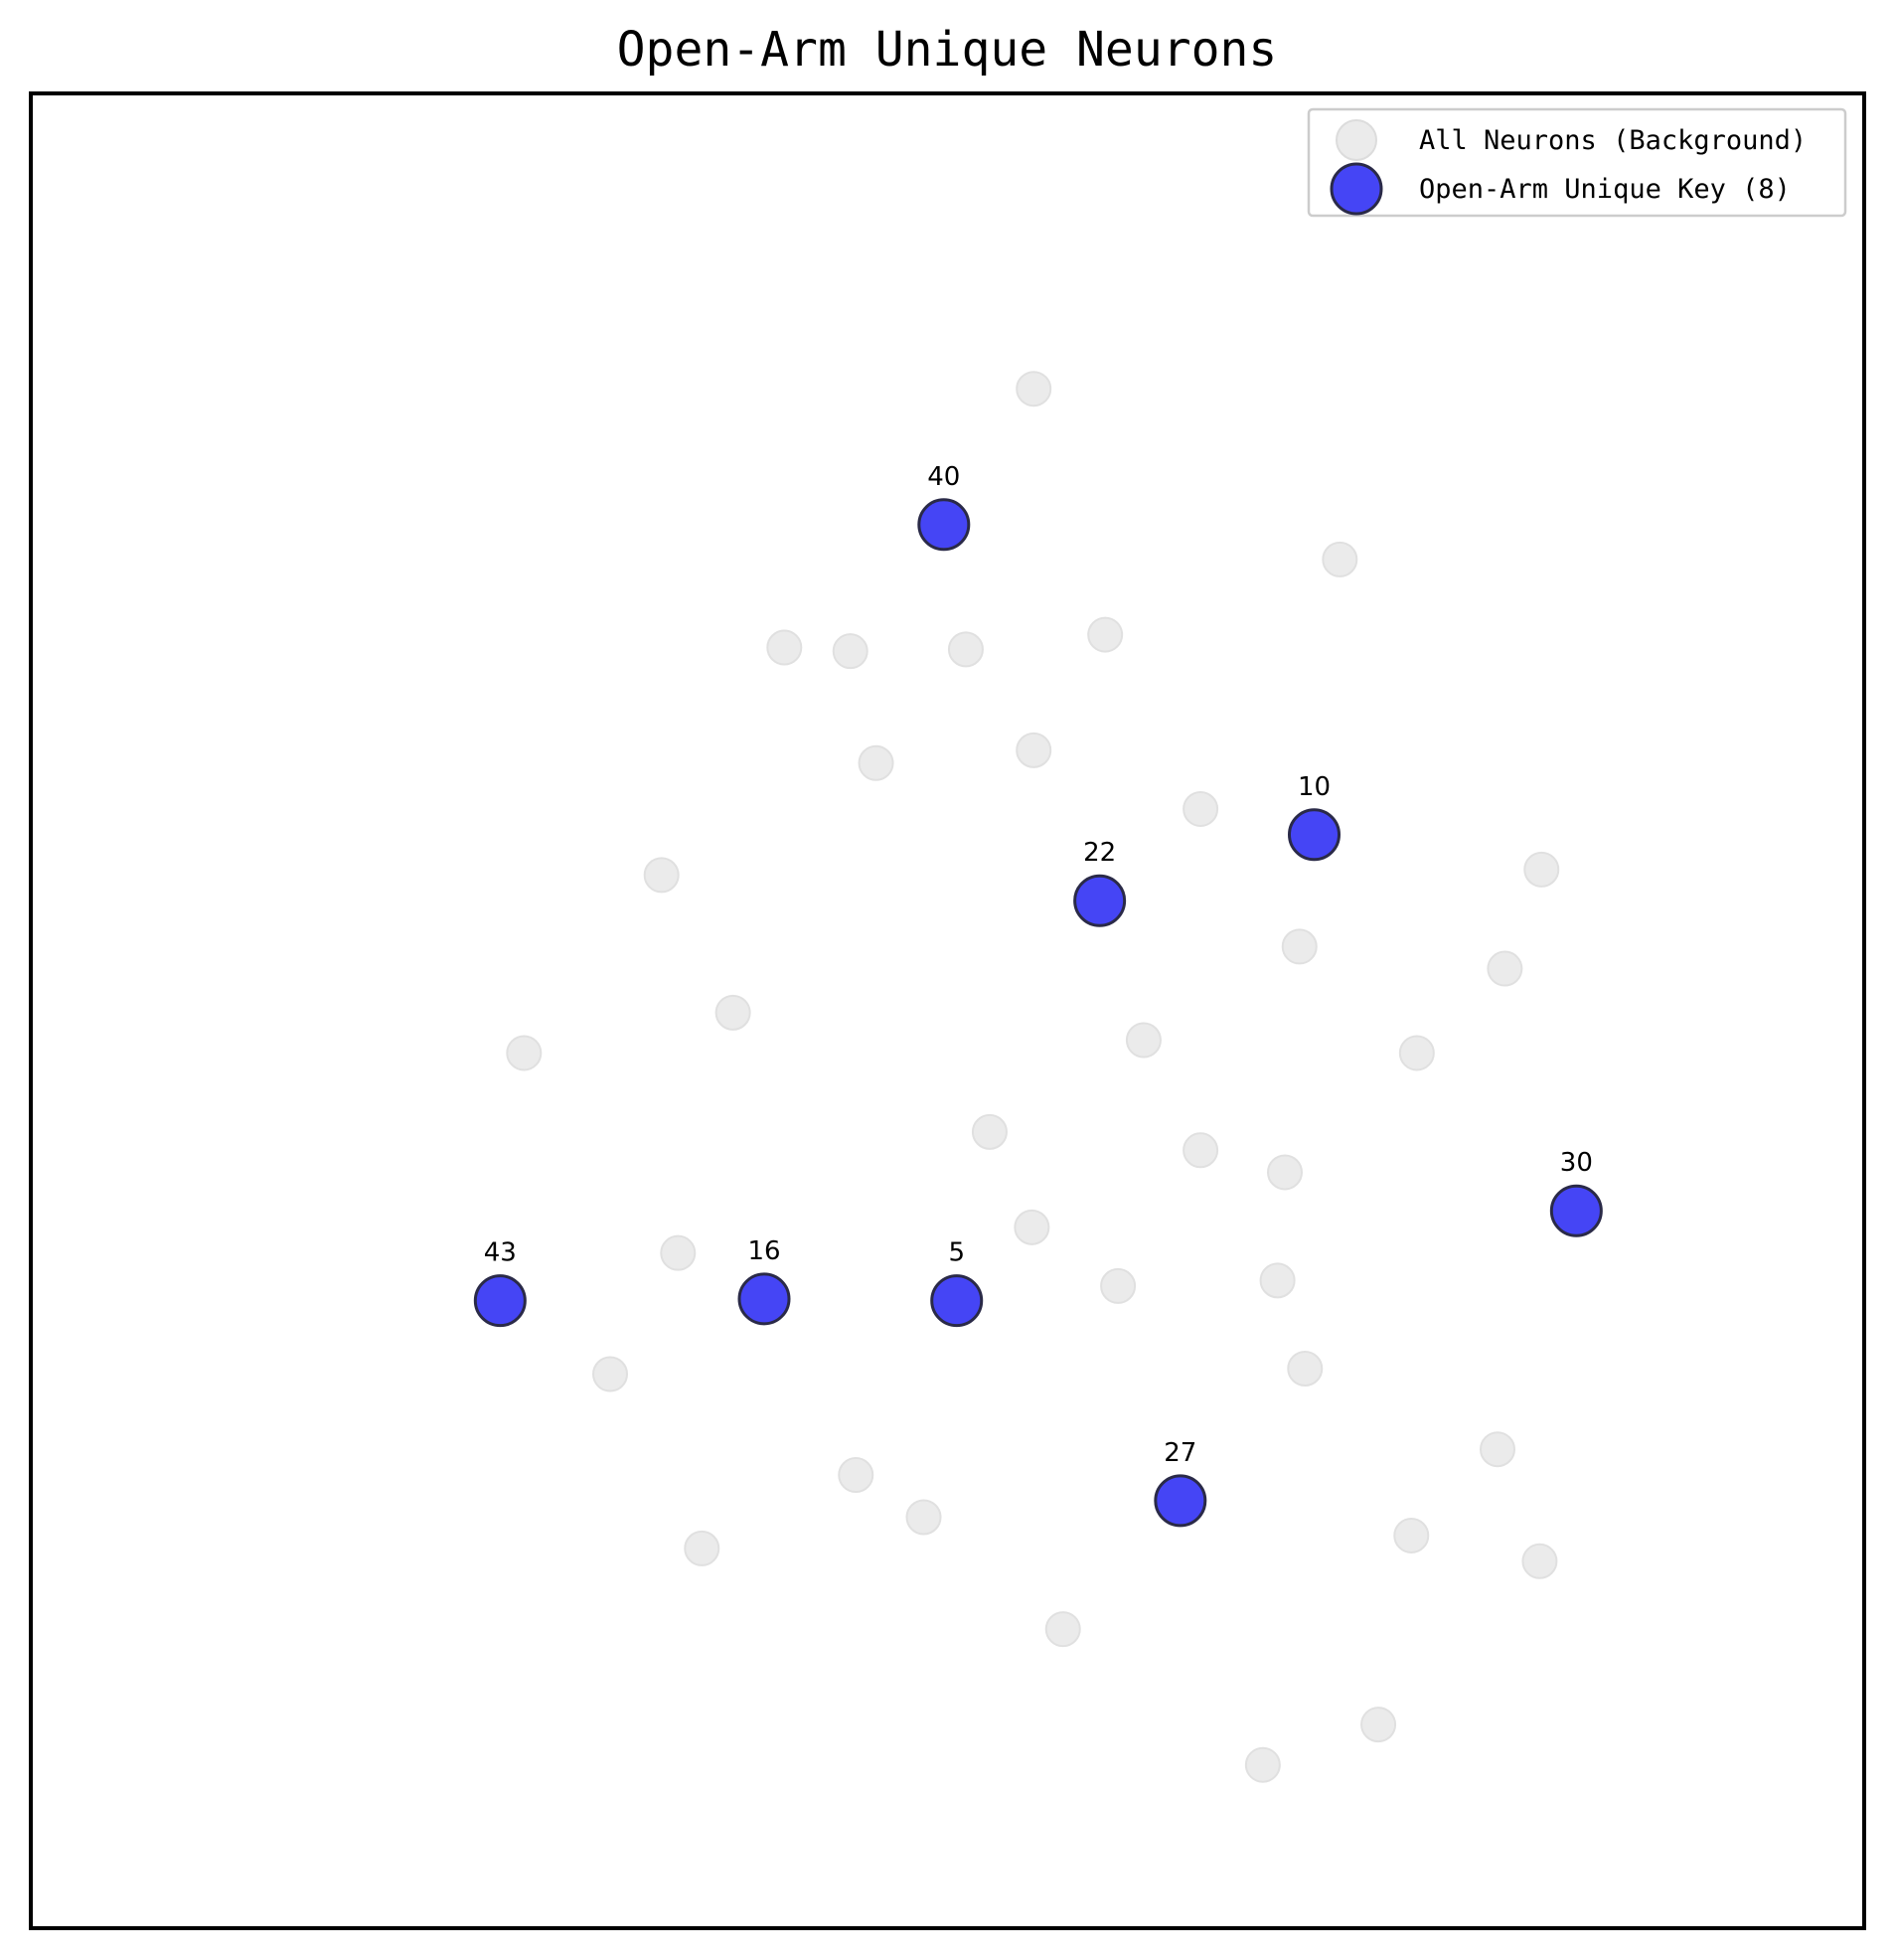 This screenshot has width=1895, height=1960. Describe the element at coordinates (1613, 141) in the screenshot. I see `legend-label-background: All Neurons (Background)` at that location.